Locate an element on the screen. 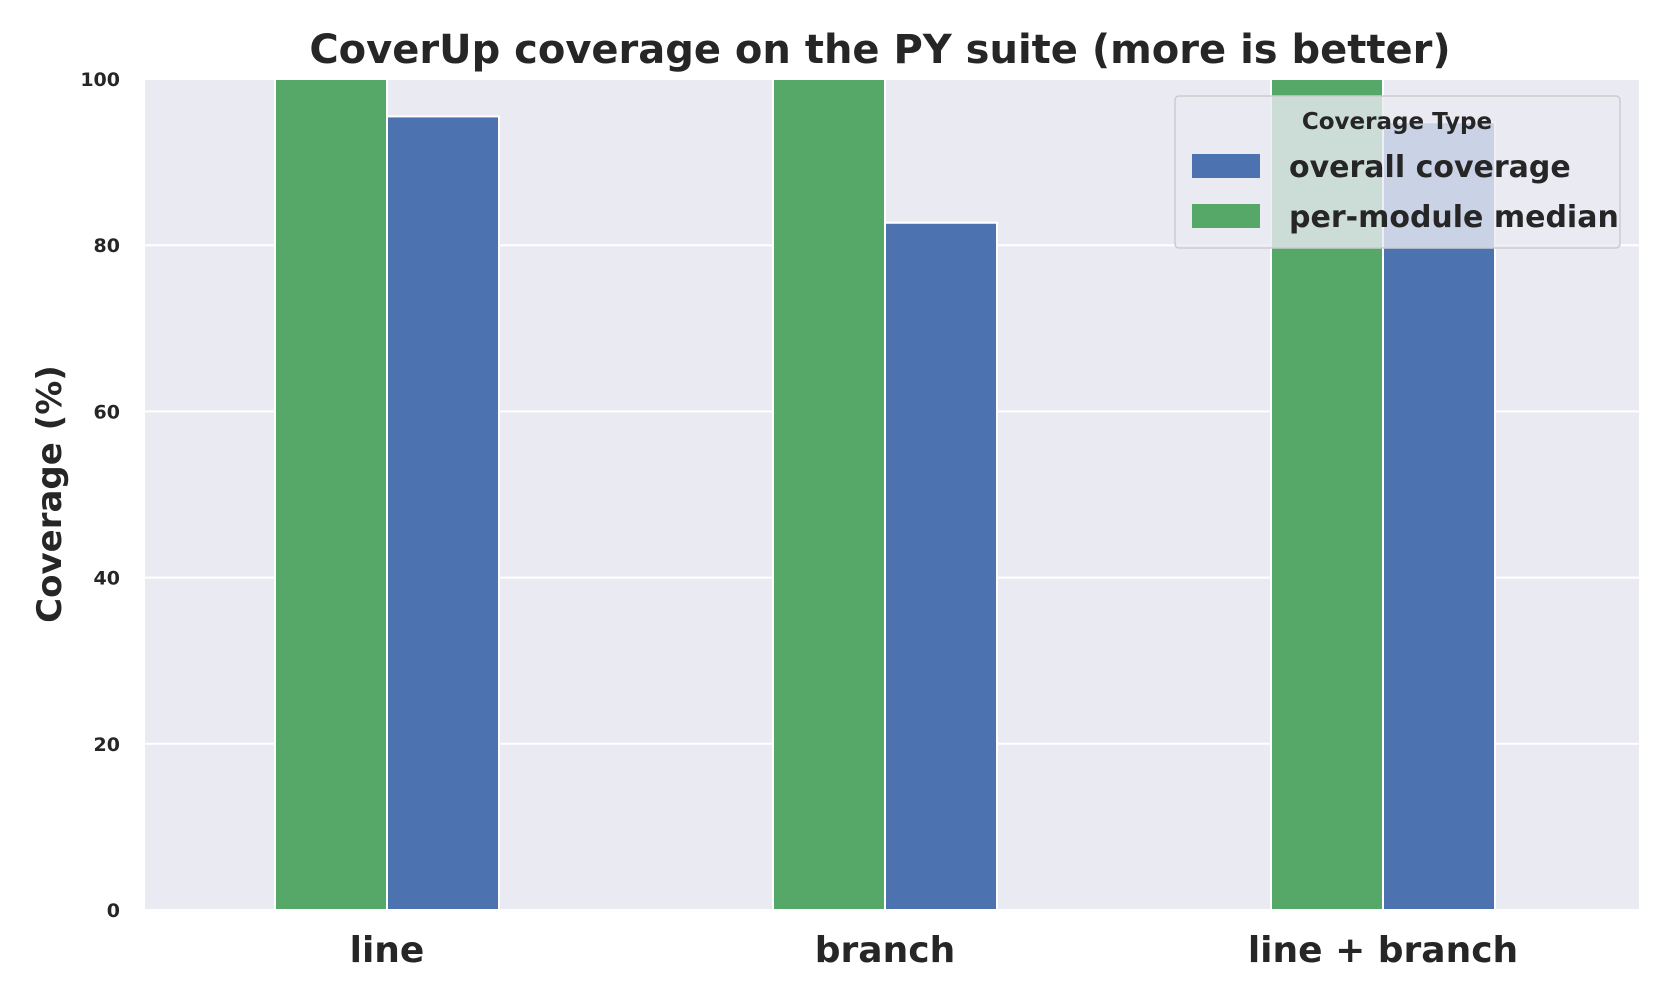 This screenshot has width=1661, height=997. y-tick-label: 40 is located at coordinates (107, 579).